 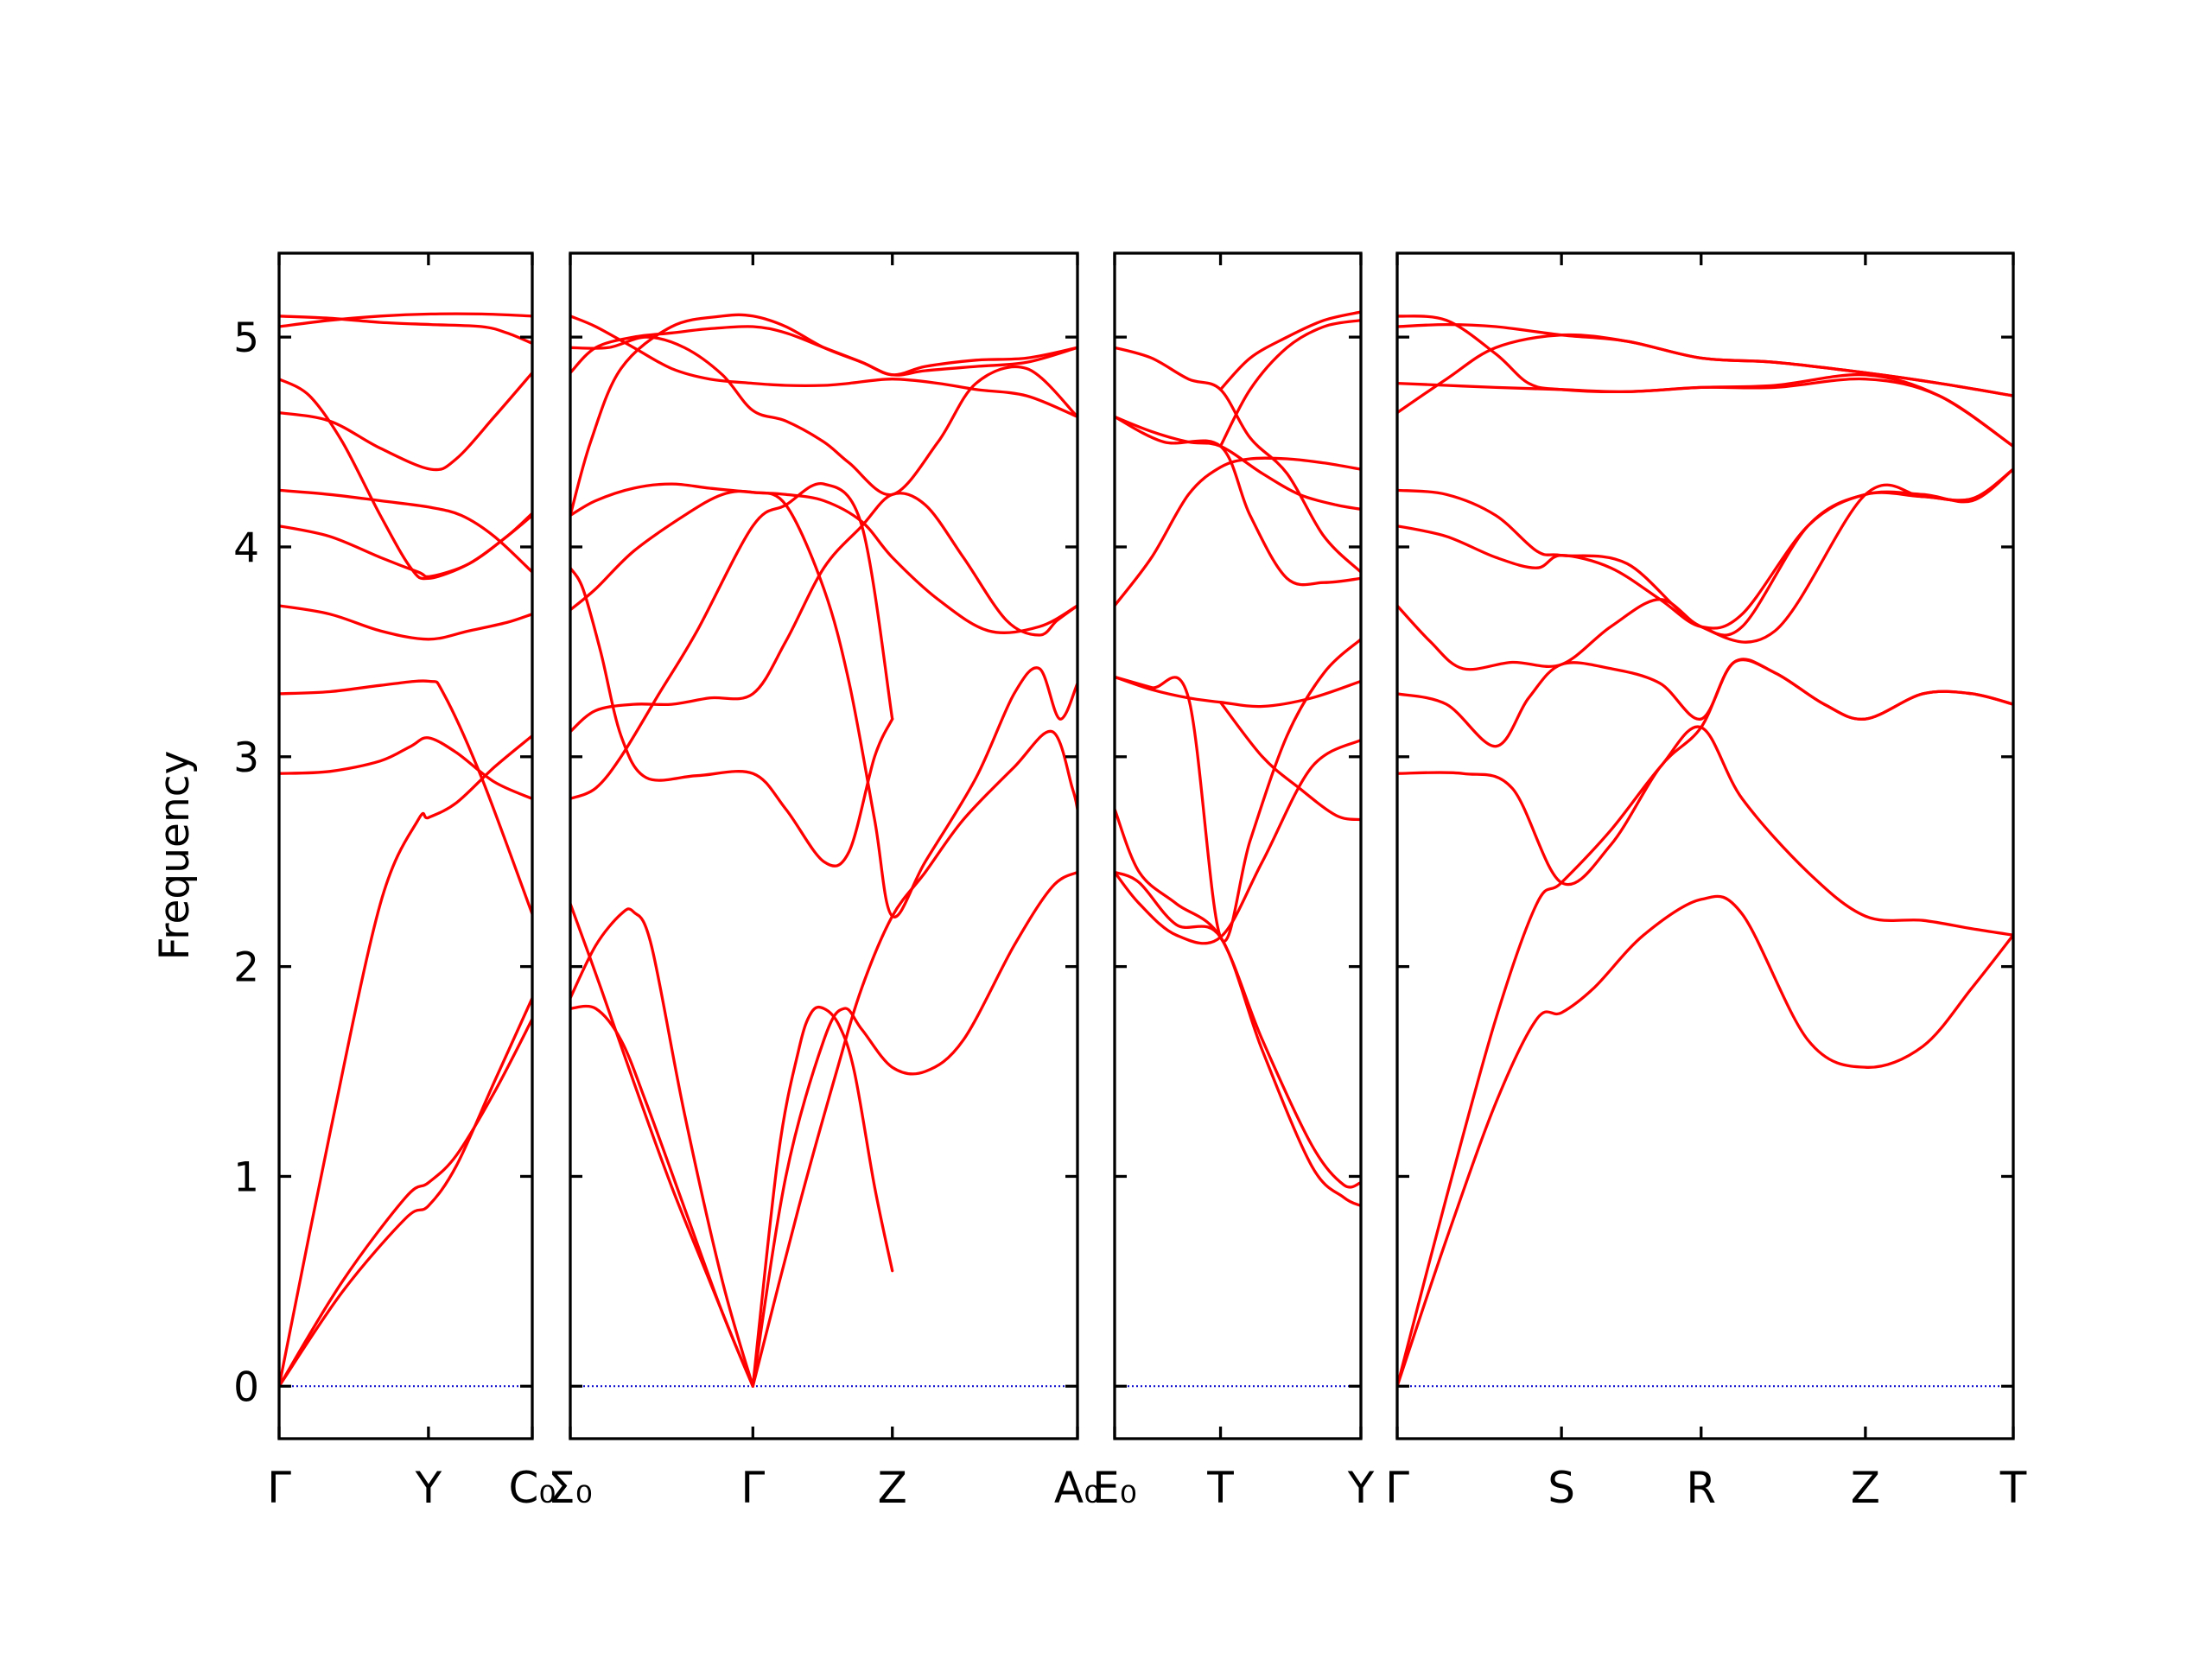 I want to click on panel-3: E₀ T Y, so click(x=1233, y=882).